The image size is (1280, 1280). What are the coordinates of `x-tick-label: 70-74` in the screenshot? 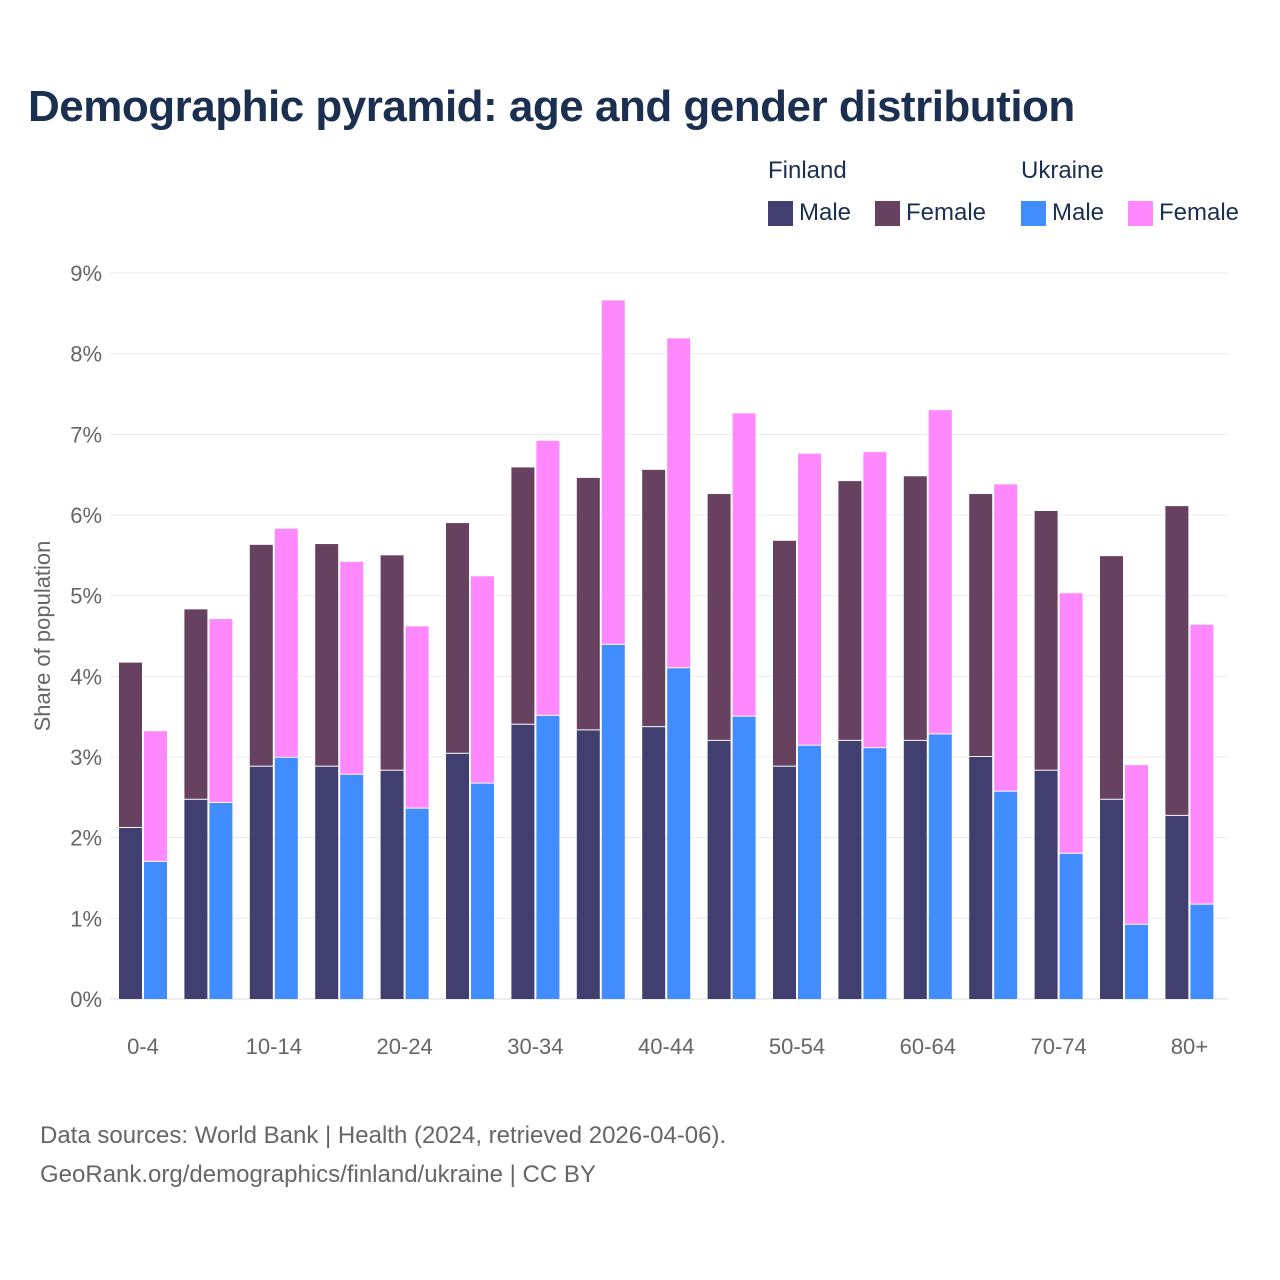 It's located at (1058, 1046).